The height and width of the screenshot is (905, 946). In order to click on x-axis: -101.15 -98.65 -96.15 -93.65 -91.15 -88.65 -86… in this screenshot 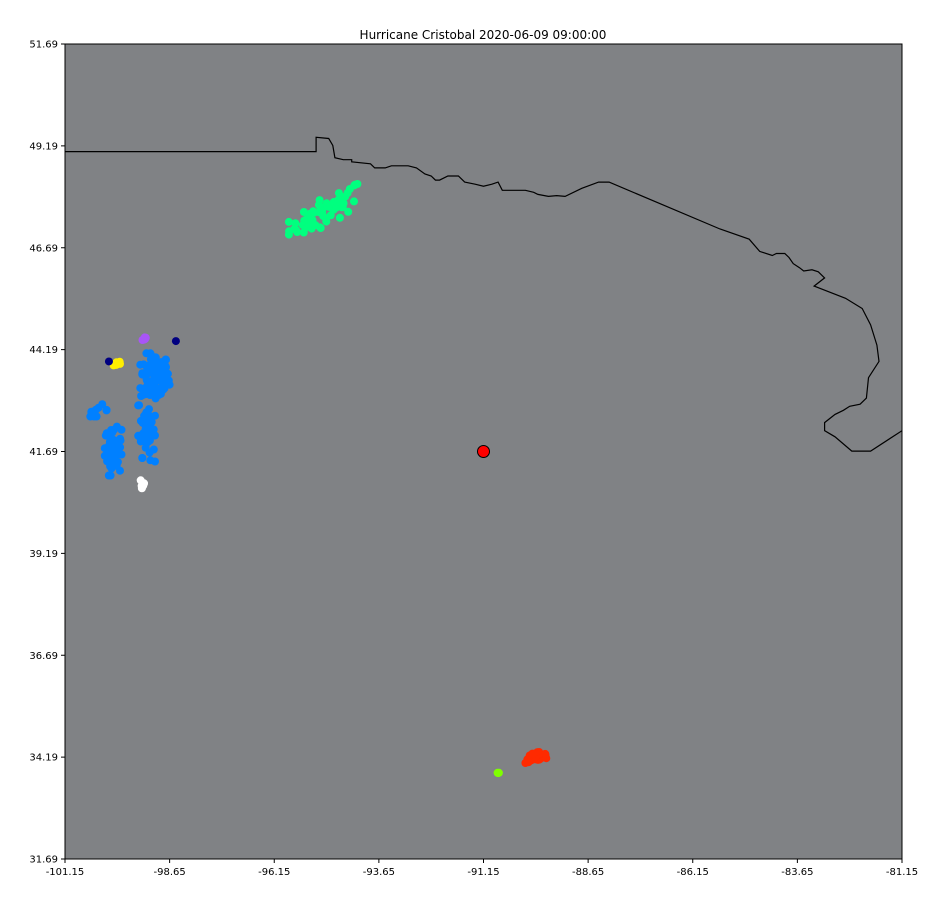, I will do `click(482, 868)`.